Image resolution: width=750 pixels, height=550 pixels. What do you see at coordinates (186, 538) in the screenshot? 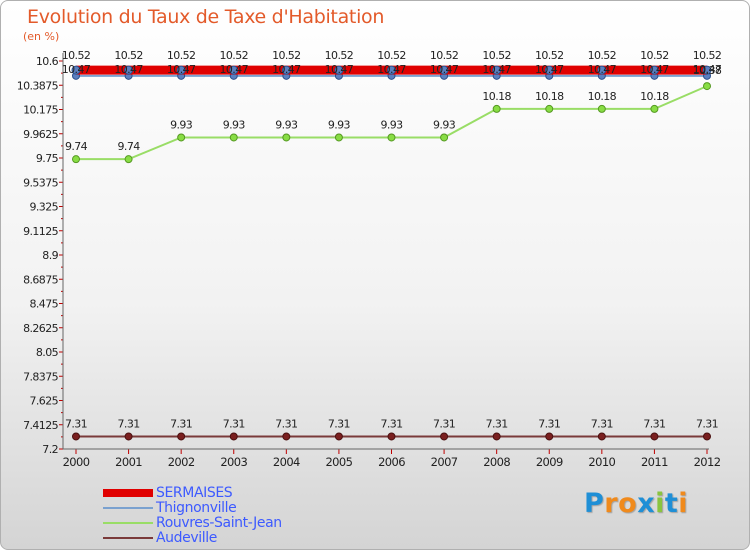
I see `legend-label-audeville: Audeville` at bounding box center [186, 538].